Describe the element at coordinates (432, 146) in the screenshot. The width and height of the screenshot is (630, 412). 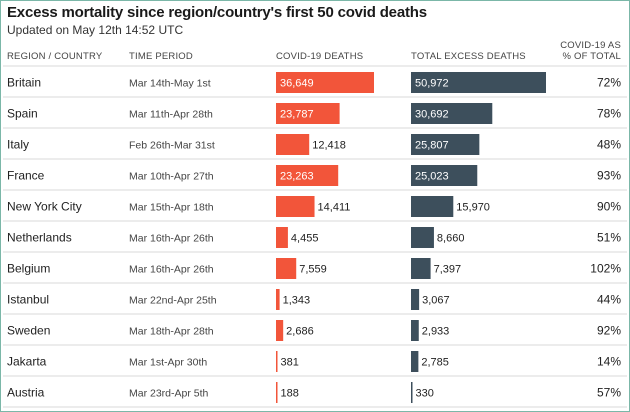
I see `excess-deaths-label: 25,807` at that location.